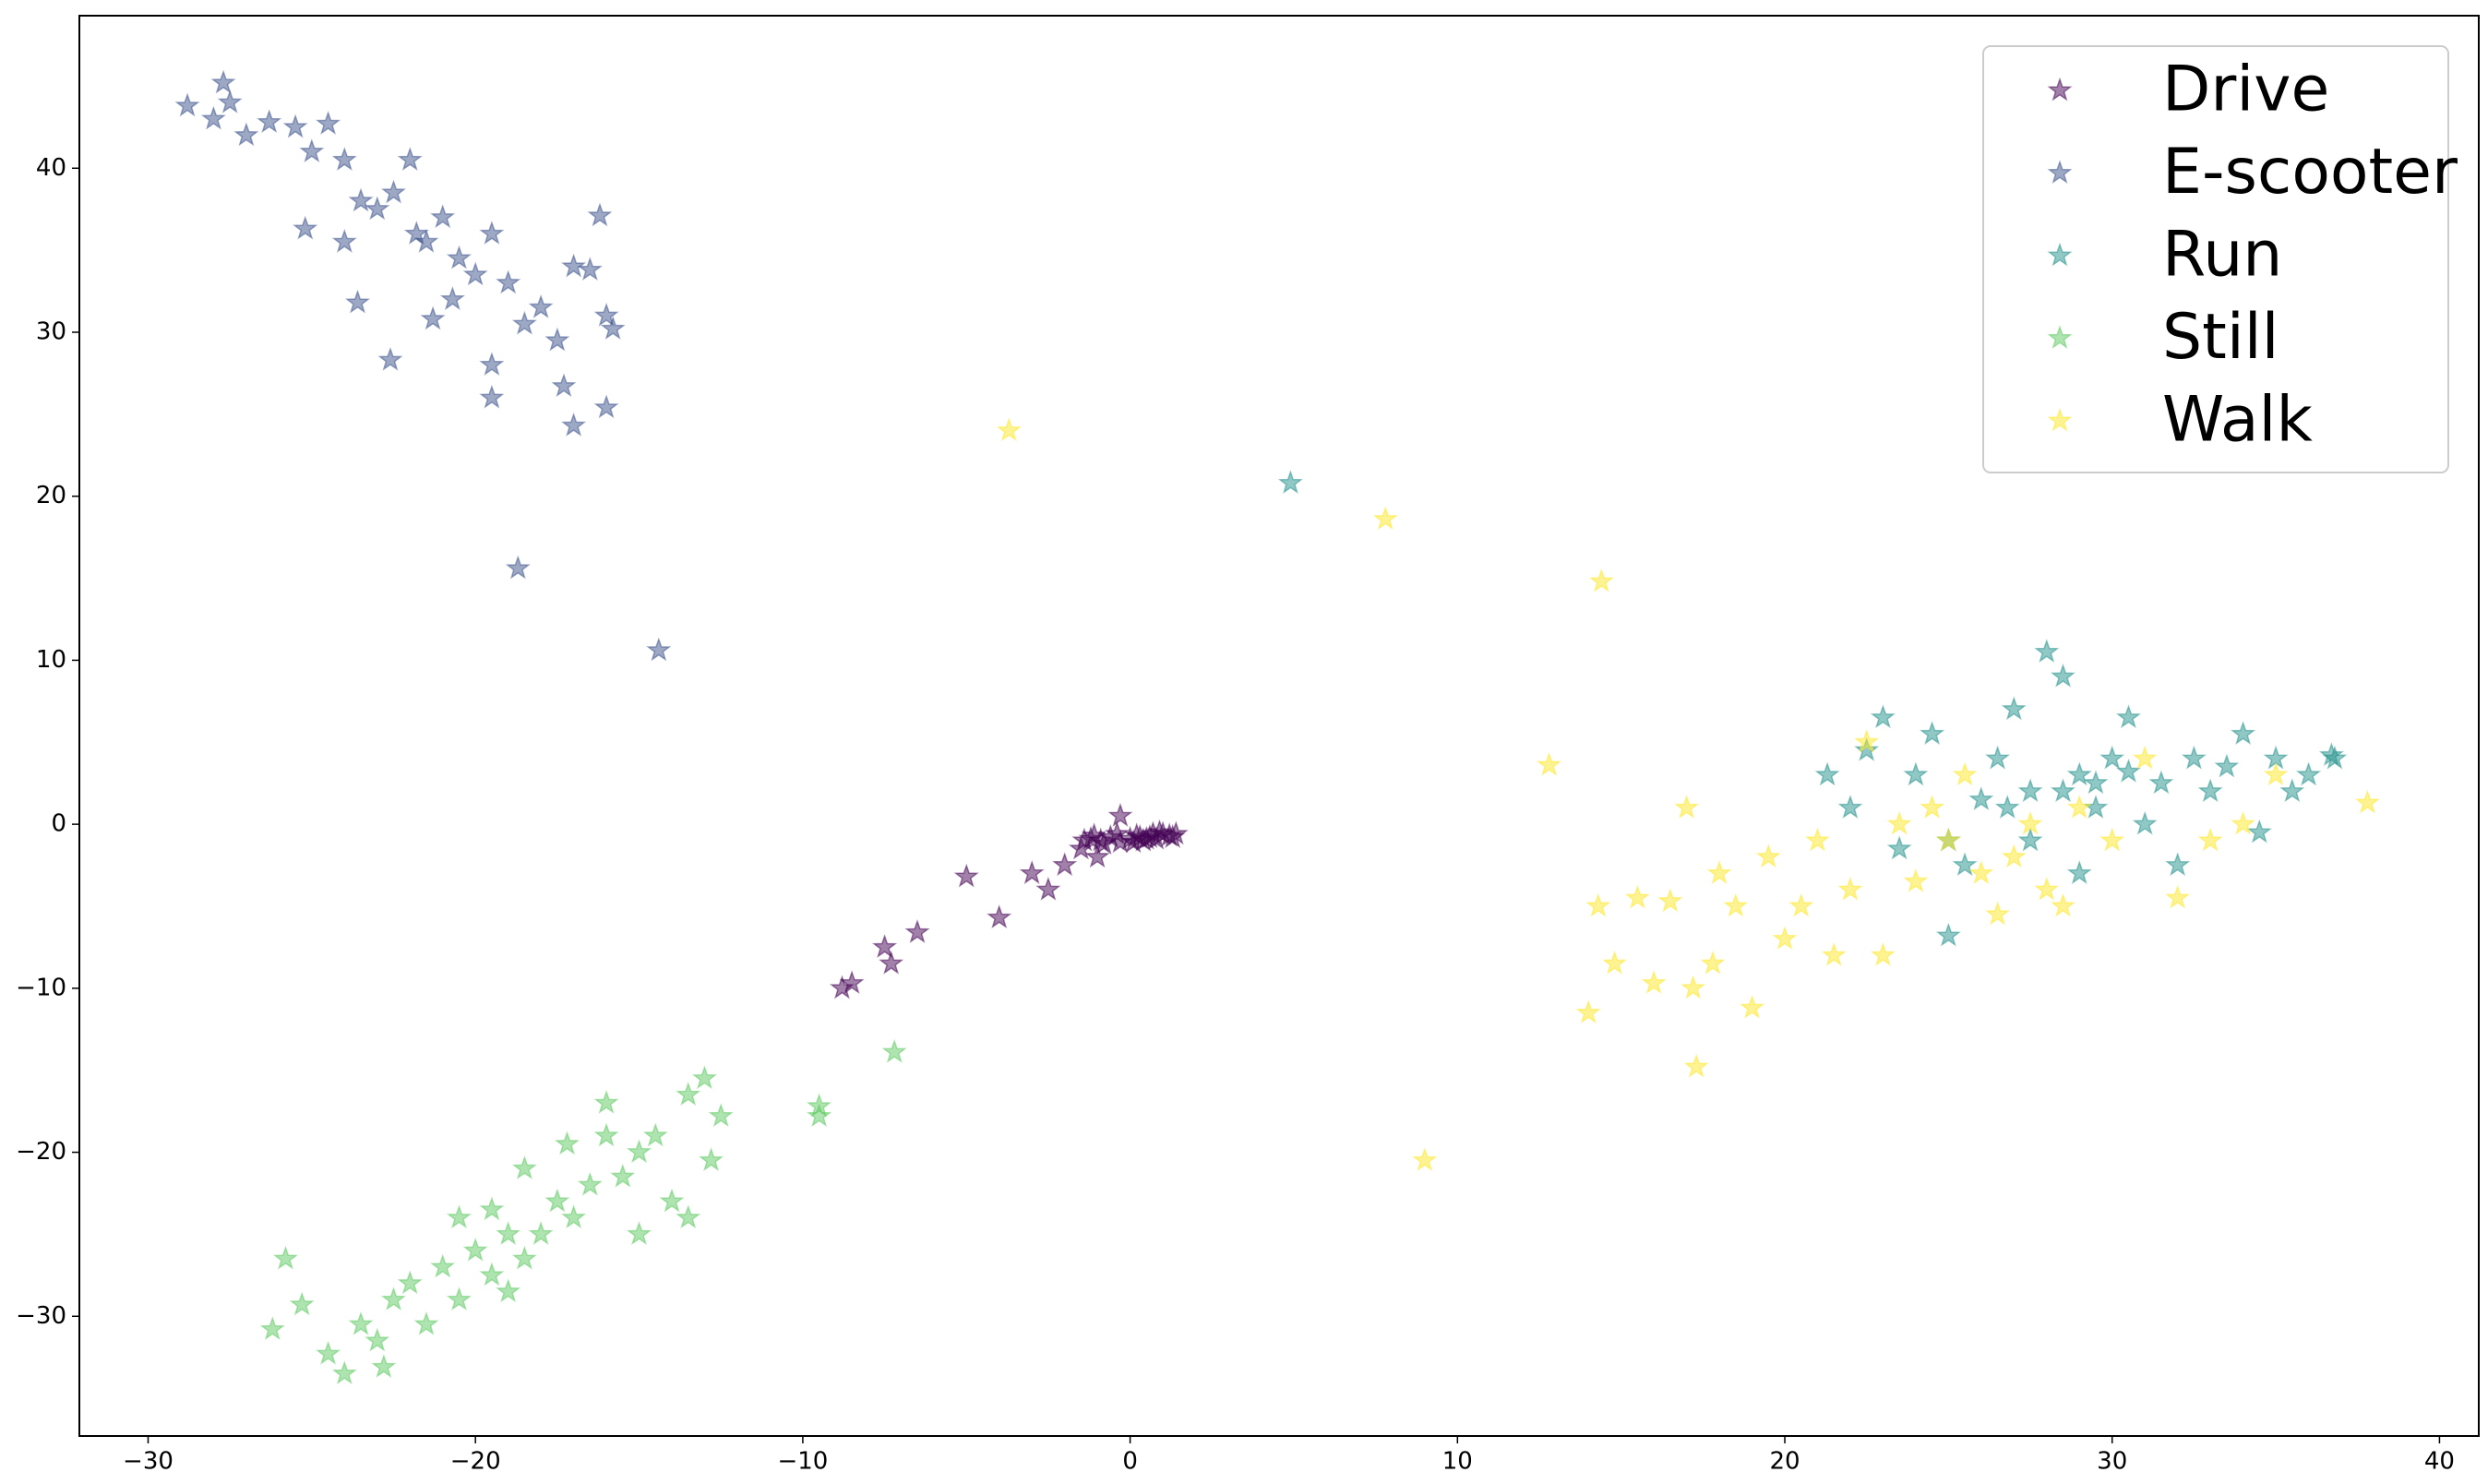 The width and height of the screenshot is (2488, 1484). Describe the element at coordinates (476, 1462) in the screenshot. I see `x-tick-label: −20` at that location.